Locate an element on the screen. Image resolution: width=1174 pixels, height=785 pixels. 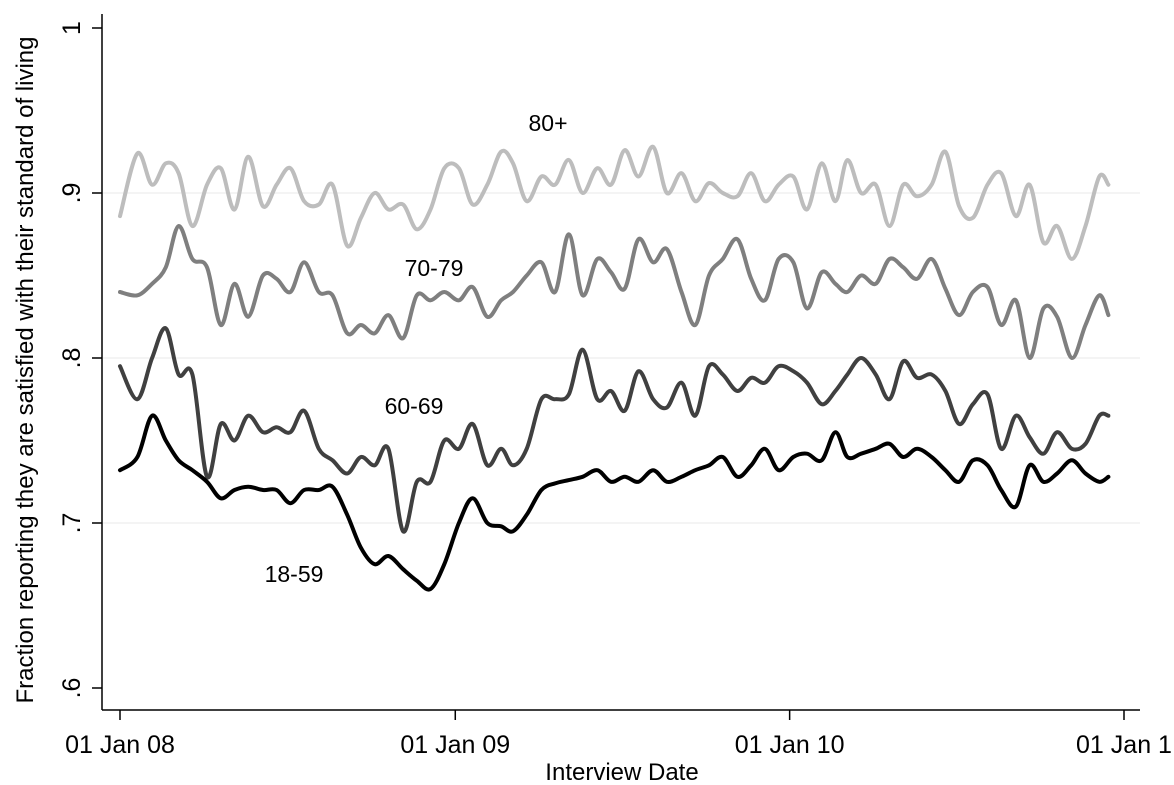
y-tick-label: .6 is located at coordinates (72, 688).